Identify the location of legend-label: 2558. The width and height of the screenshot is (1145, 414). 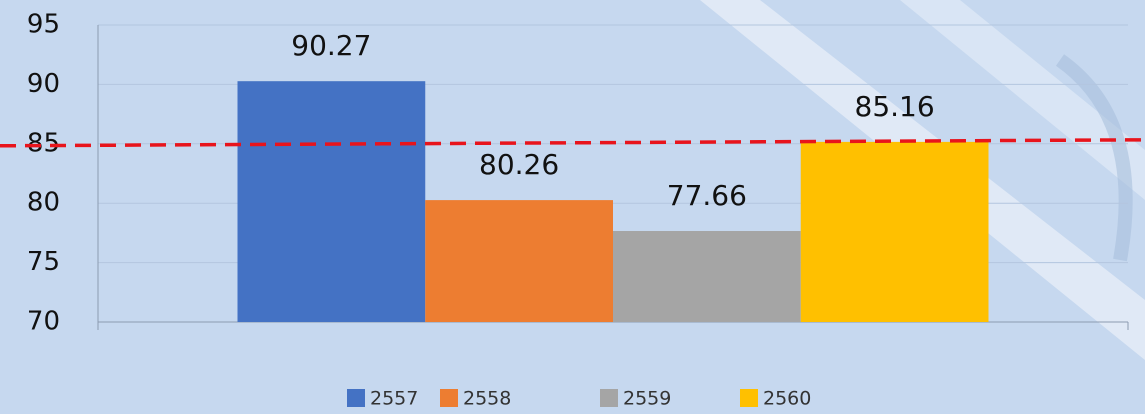
(487, 399).